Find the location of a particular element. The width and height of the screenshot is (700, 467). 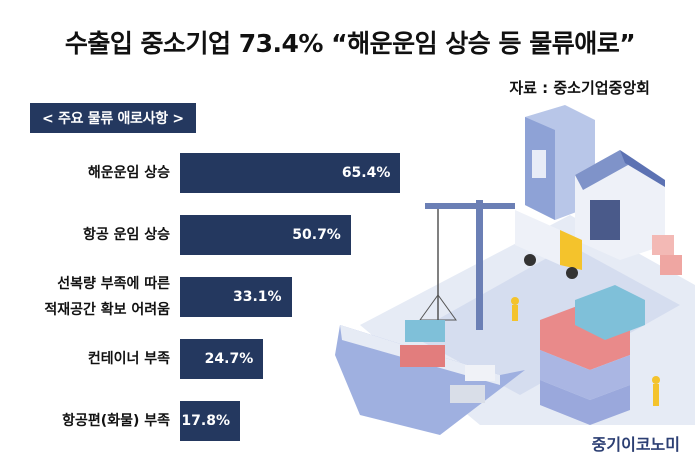

section-label: < 주요 물류 애로사항 > is located at coordinates (113, 118).